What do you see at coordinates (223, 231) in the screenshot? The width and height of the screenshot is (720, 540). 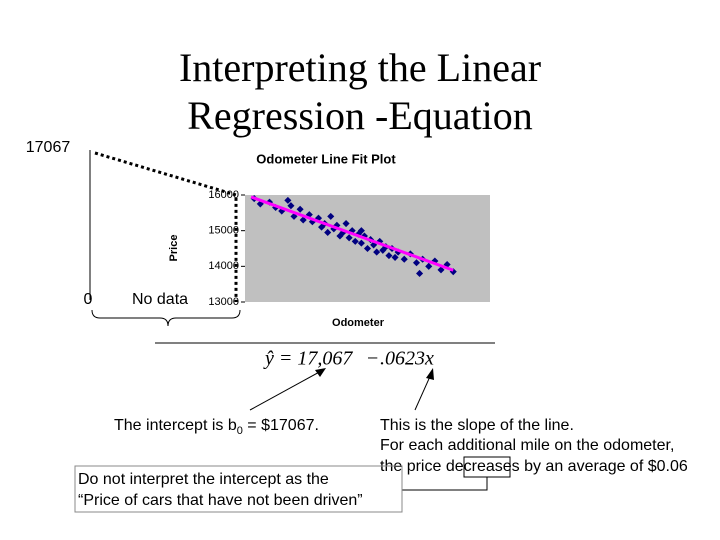 I see `y-tick-label: 15000` at bounding box center [223, 231].